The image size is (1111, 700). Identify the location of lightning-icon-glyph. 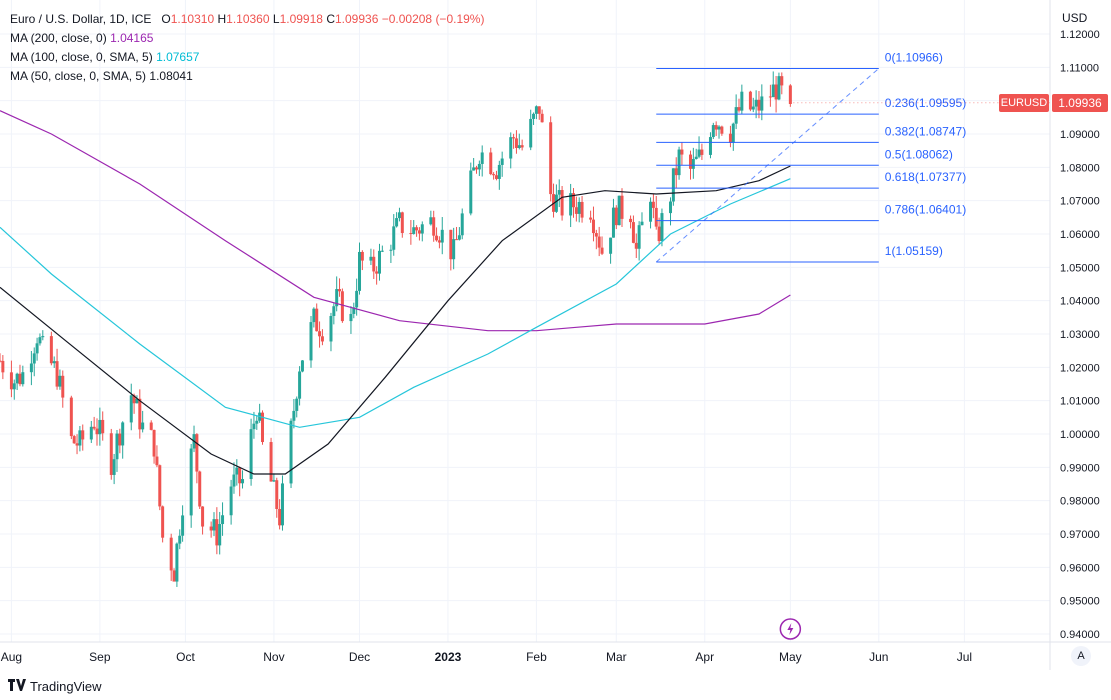
(790, 629).